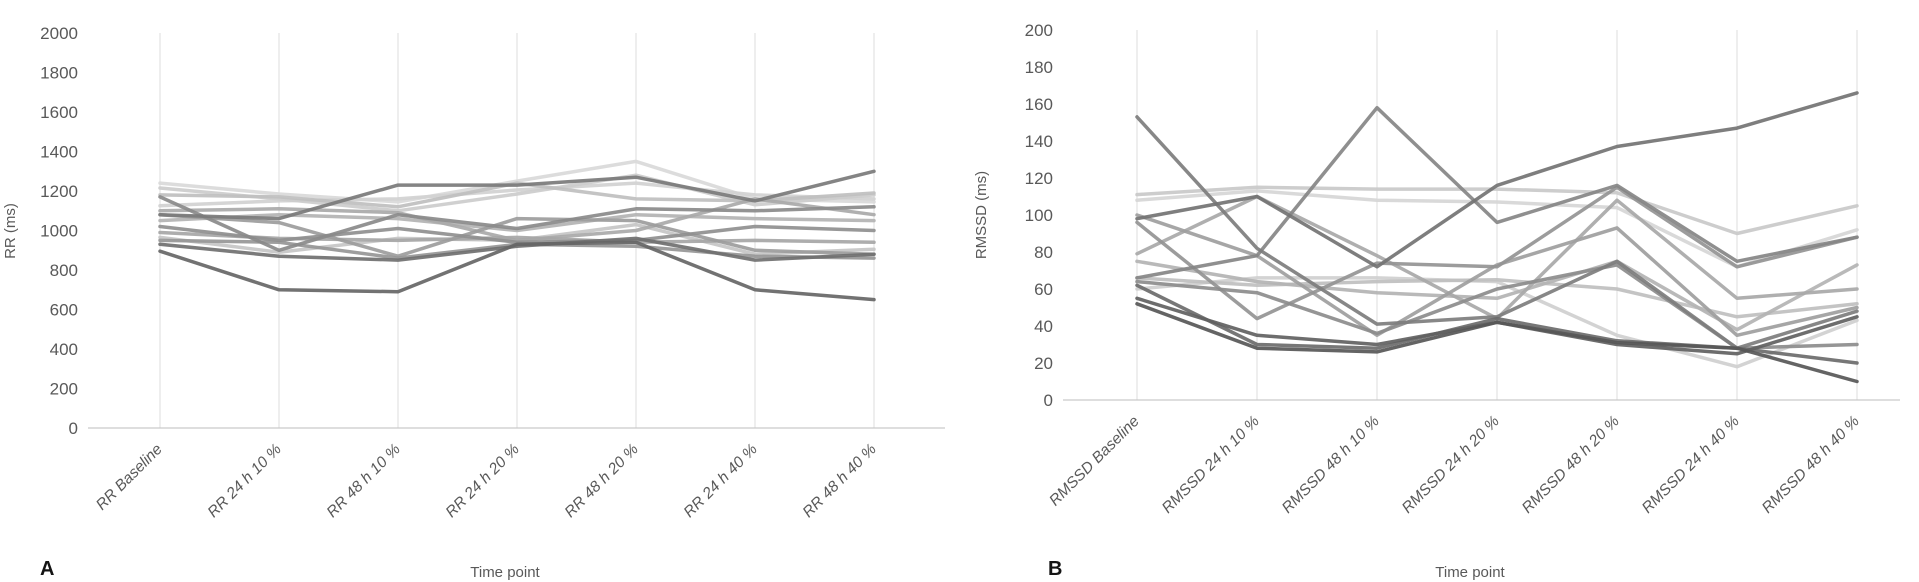  I want to click on x-tick-label: RMSSD 24 h 20 %, so click(1451, 465).